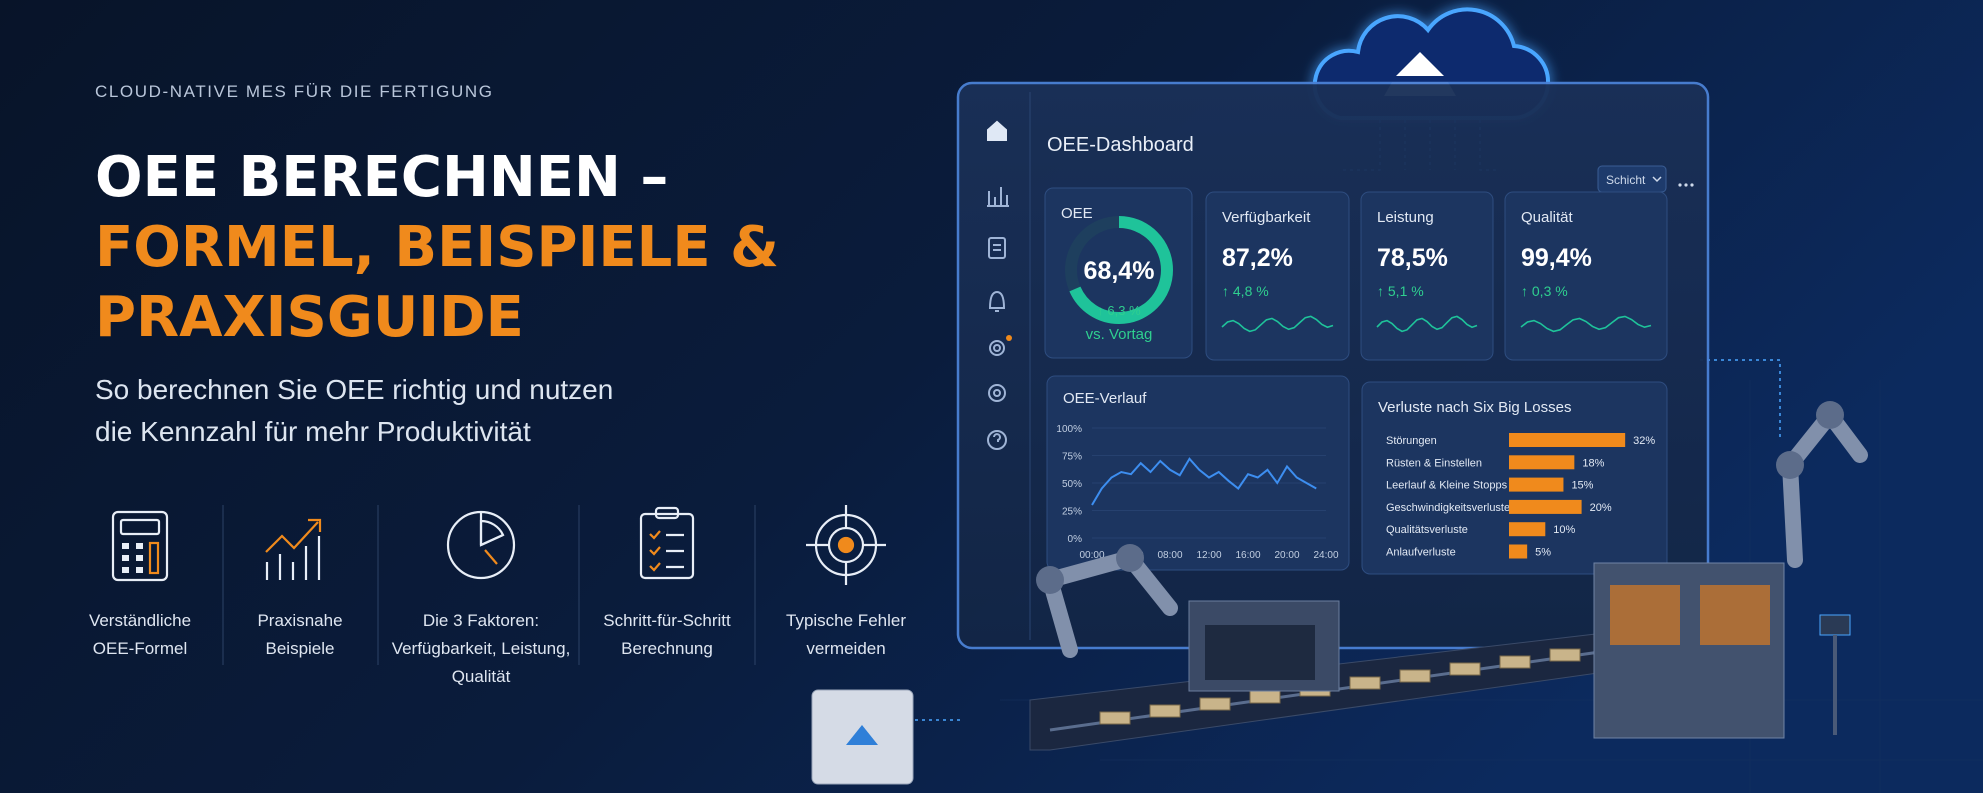 This screenshot has width=1983, height=793. Describe the element at coordinates (299, 620) in the screenshot. I see `feature-label: Praxisnahe` at that location.